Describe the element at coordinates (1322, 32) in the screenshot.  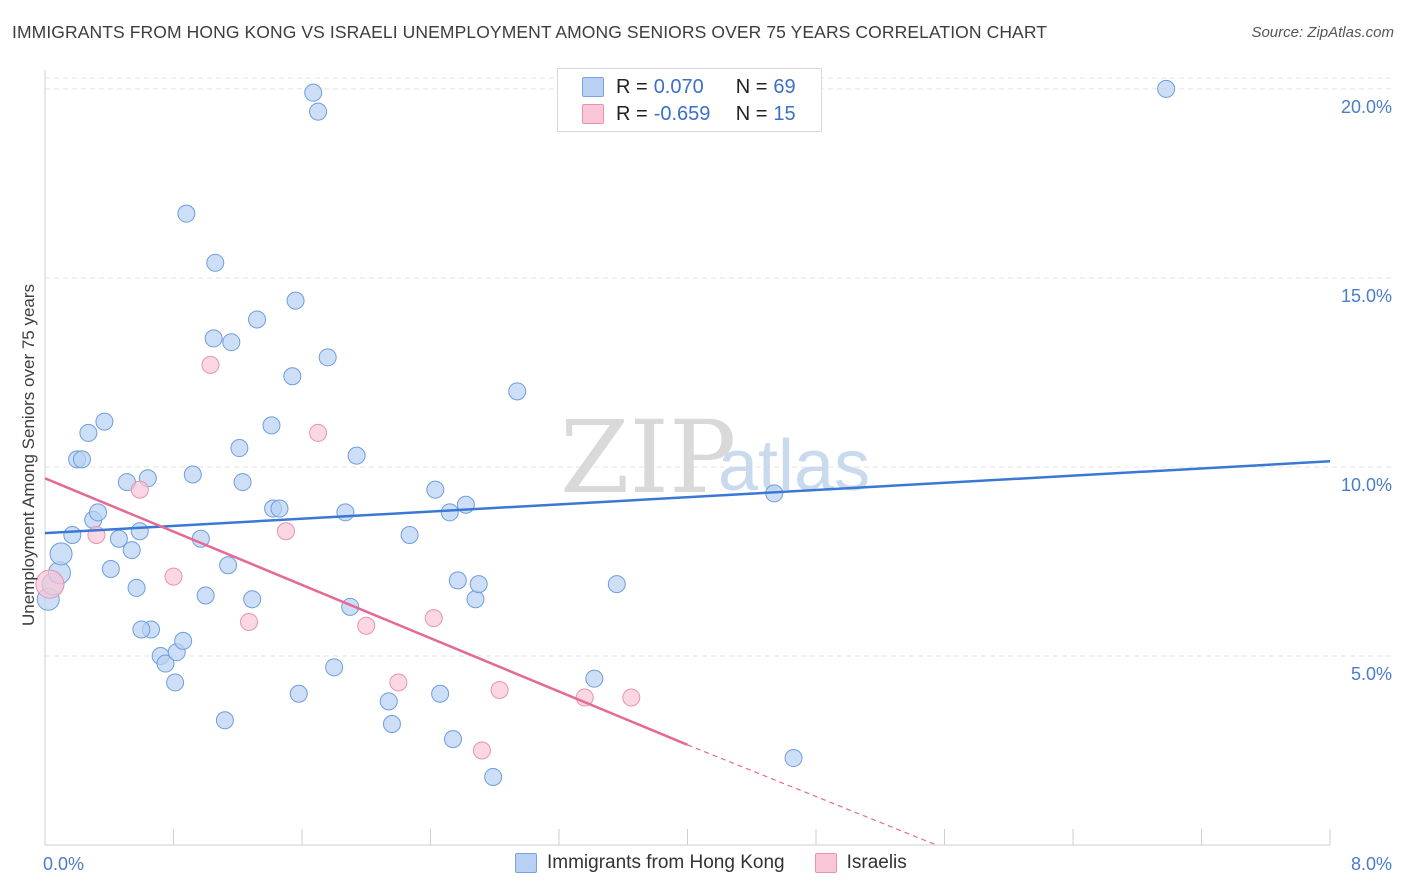
I see `source-label: Source: ZipAtlas.com` at that location.